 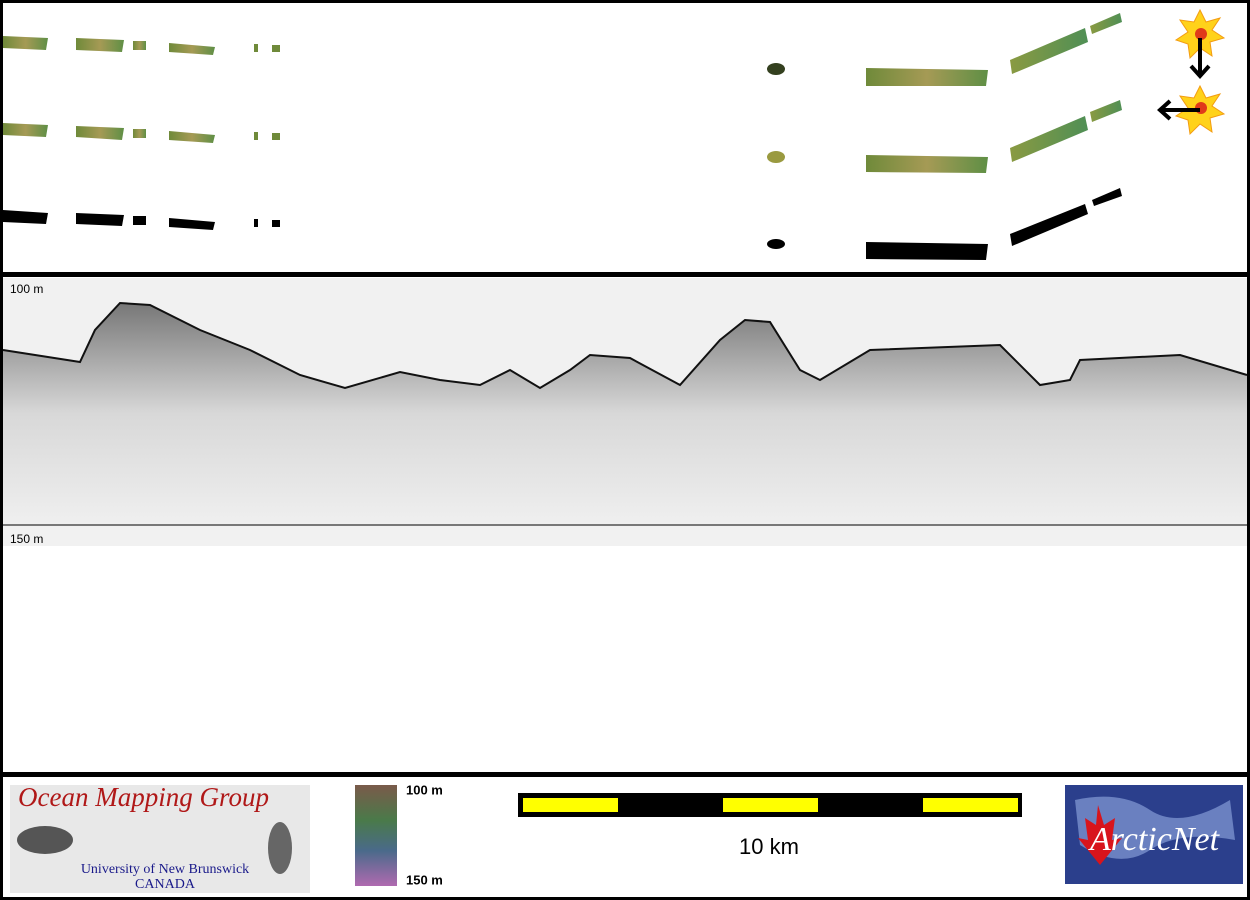 I want to click on omg-line2: CANADA, so click(x=165, y=884).